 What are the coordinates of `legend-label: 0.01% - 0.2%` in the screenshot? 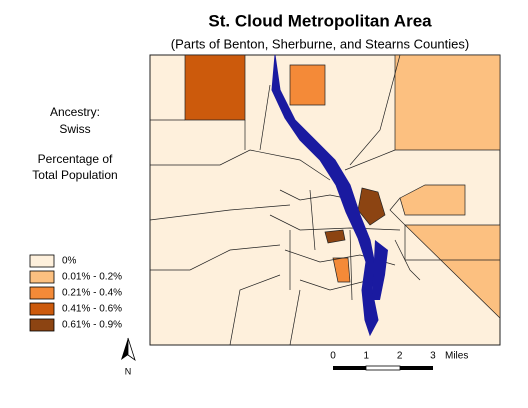 It's located at (92, 277).